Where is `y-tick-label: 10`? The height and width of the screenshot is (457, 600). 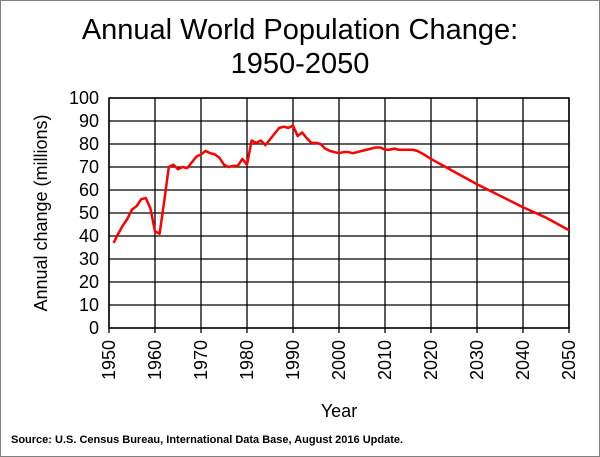
y-tick-label: 10 is located at coordinates (89, 305).